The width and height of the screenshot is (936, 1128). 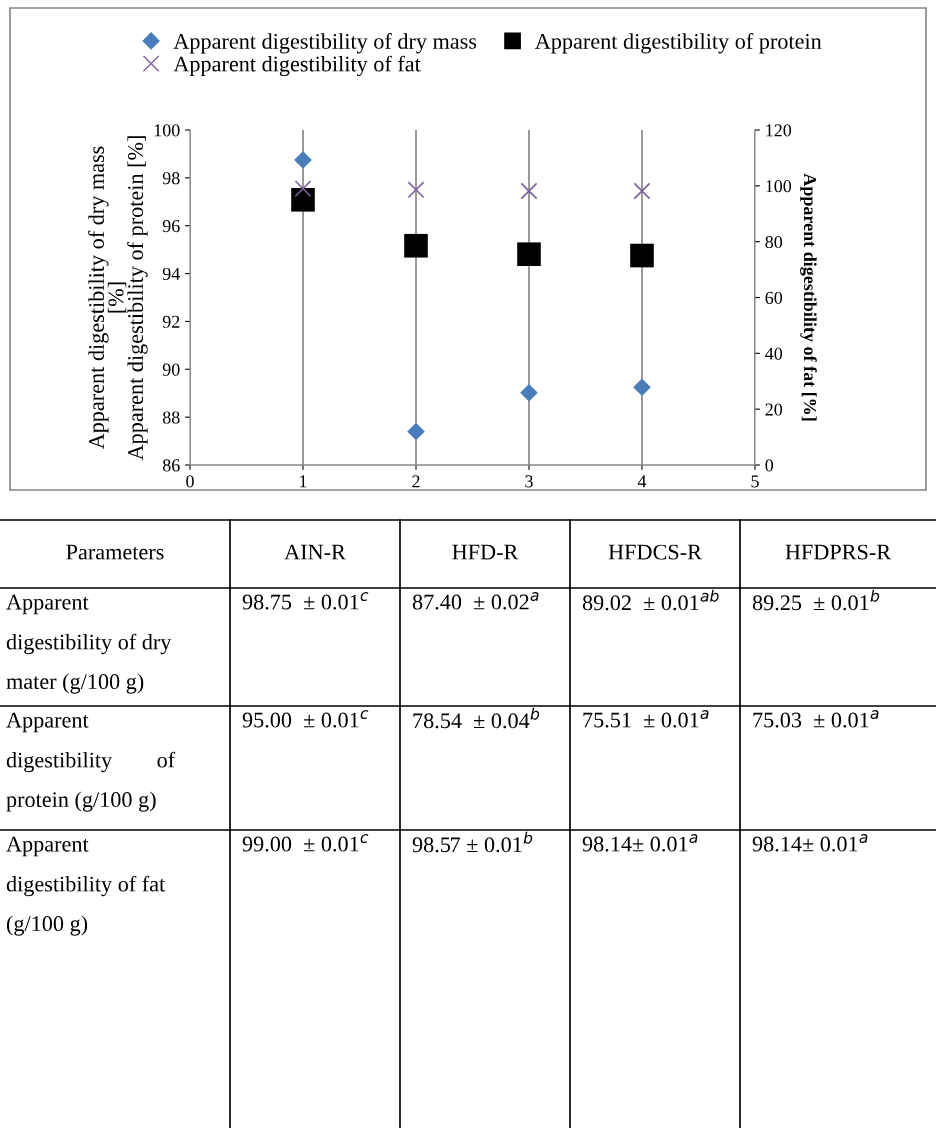 I want to click on legend-label: Apparent digestibility of protein, so click(x=678, y=43).